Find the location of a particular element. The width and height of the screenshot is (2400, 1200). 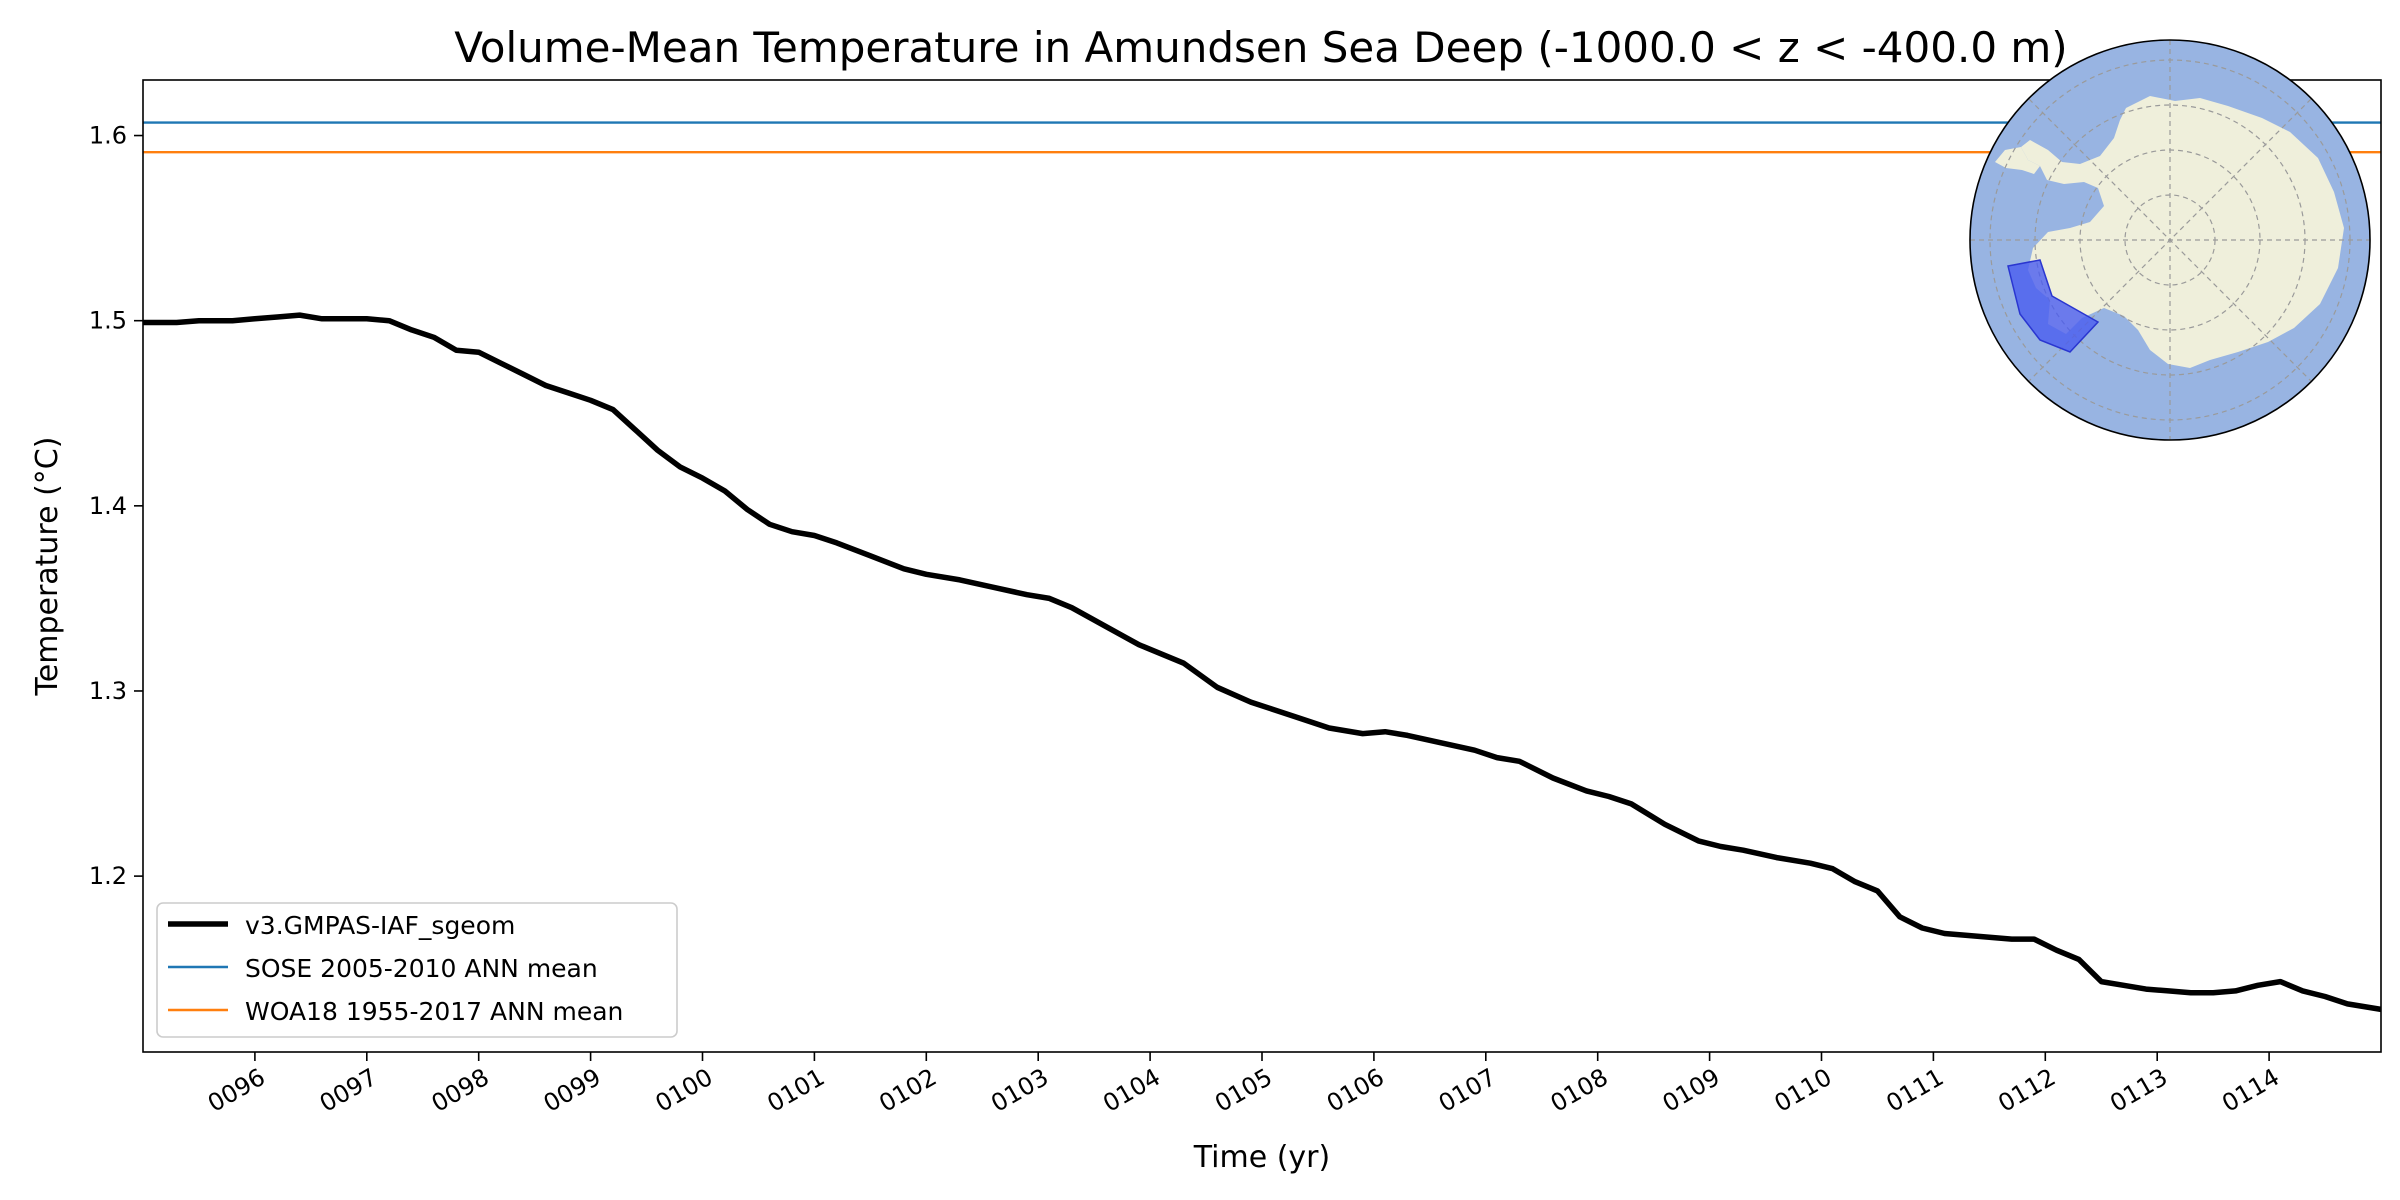

inset-region-map is located at coordinates (2170, 240).